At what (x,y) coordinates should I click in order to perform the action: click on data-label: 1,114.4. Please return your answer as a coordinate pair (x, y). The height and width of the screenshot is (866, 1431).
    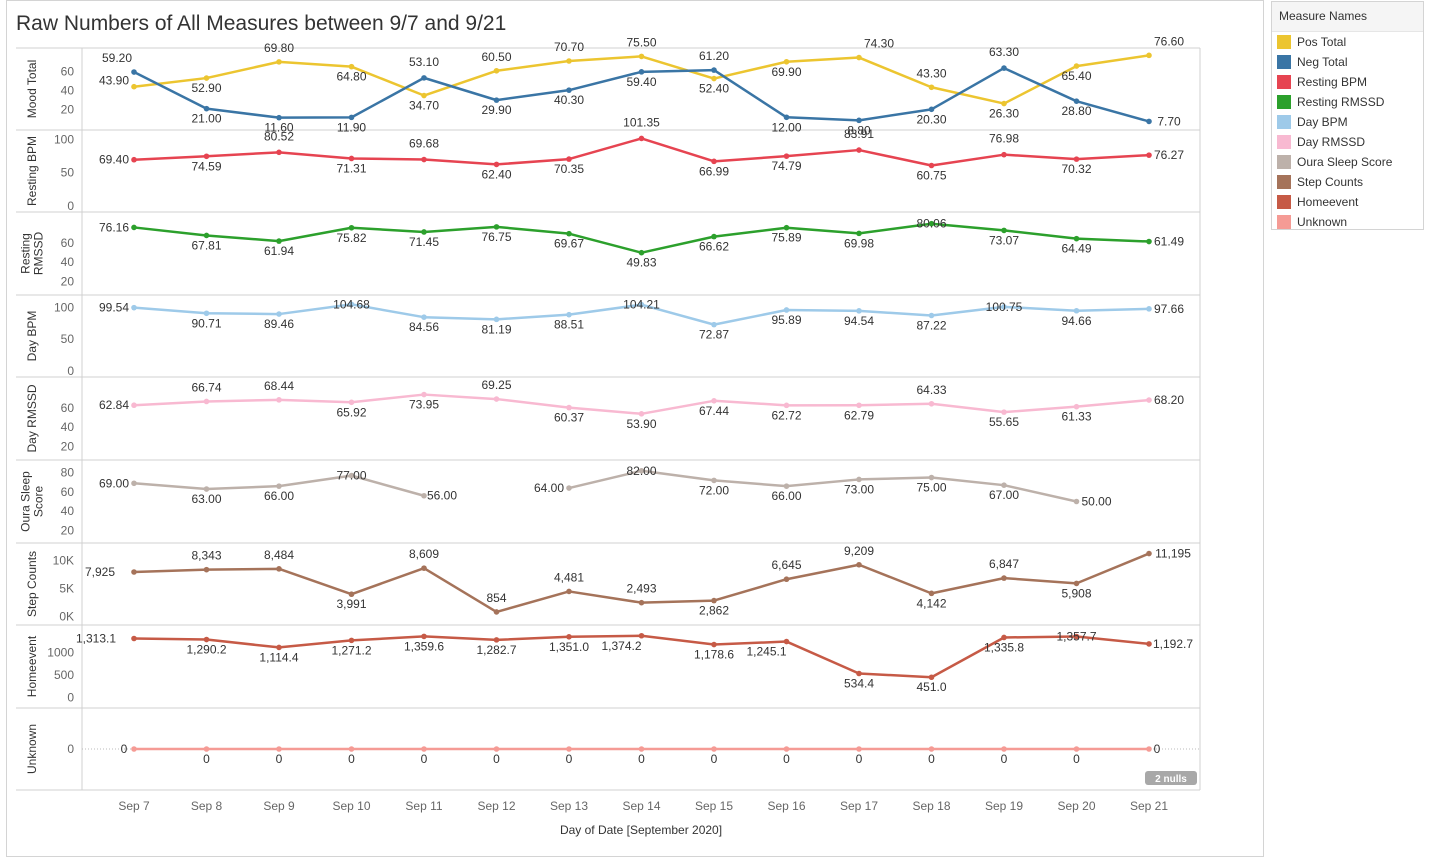
    Looking at the image, I should click on (278, 657).